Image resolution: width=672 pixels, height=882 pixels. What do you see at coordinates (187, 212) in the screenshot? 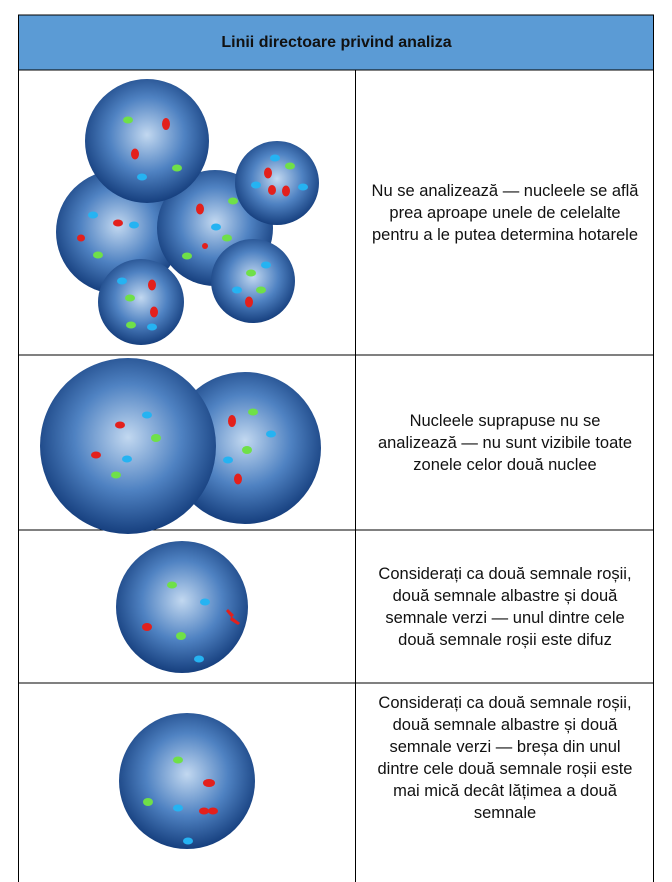
I see `nuclei-cluster` at bounding box center [187, 212].